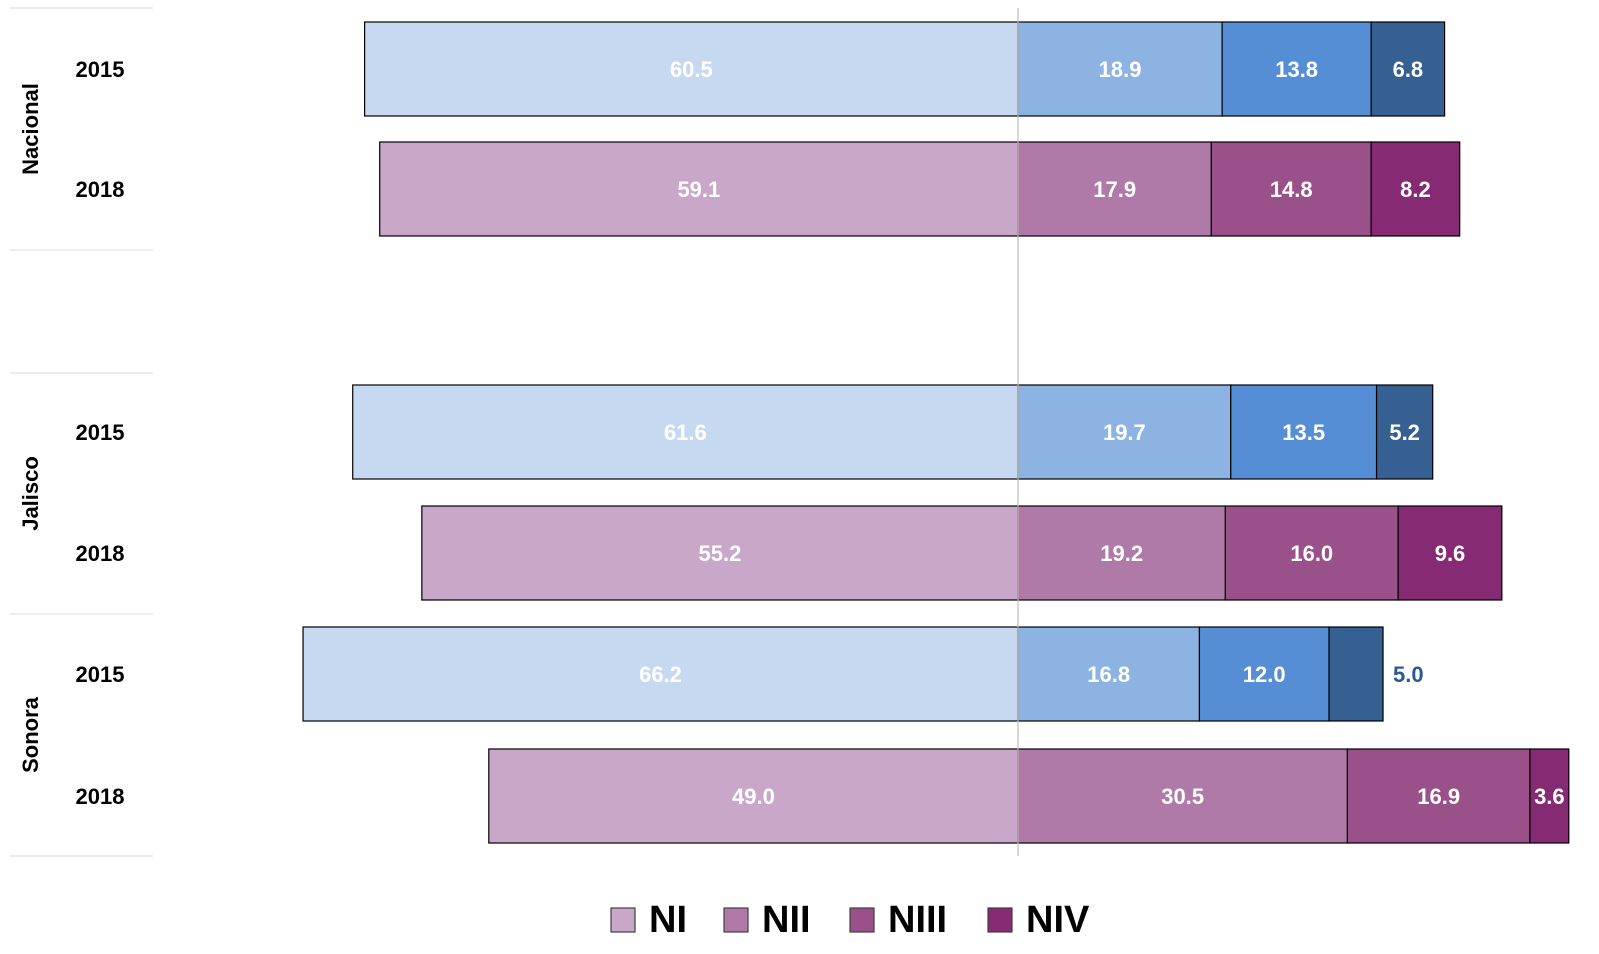 The width and height of the screenshot is (1599, 954). I want to click on legend-label: NII, so click(786, 920).